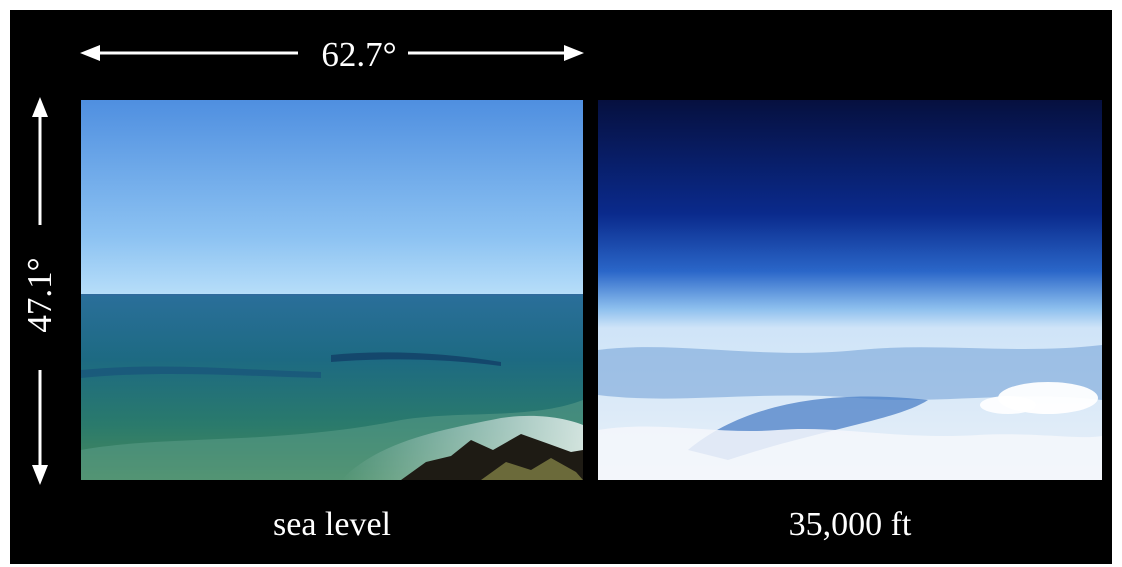 This screenshot has height=567, width=1122. Describe the element at coordinates (359, 54) in the screenshot. I see `horizontal-angle-label: 62.7°` at that location.